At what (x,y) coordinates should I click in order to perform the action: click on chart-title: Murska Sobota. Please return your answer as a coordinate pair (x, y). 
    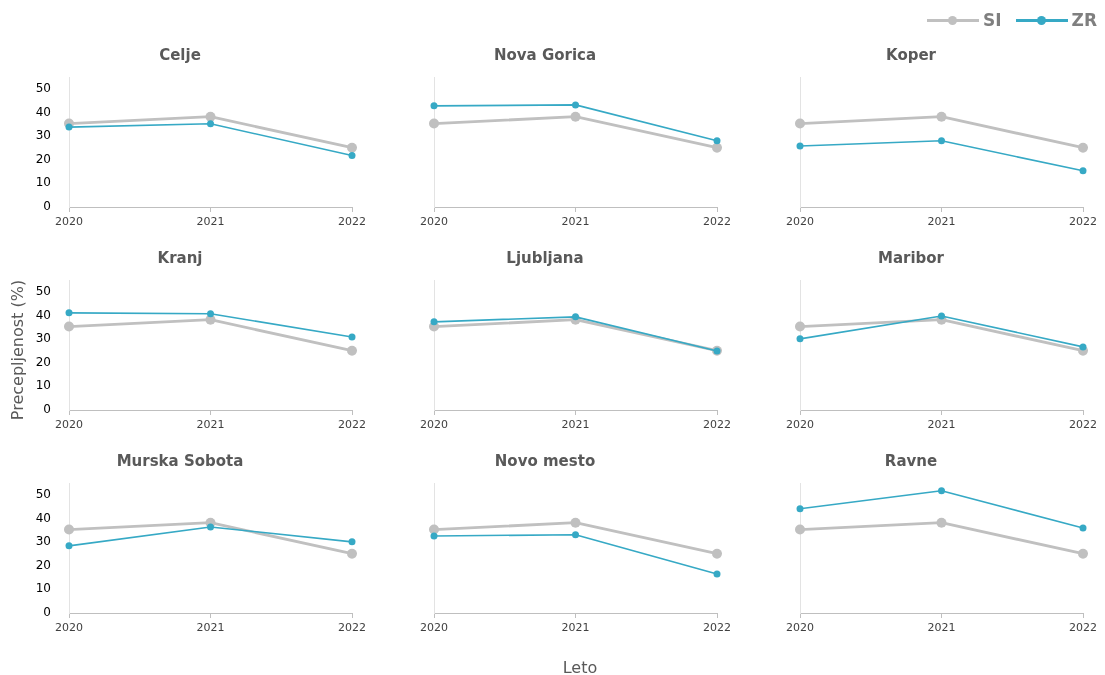
    Looking at the image, I should click on (180, 460).